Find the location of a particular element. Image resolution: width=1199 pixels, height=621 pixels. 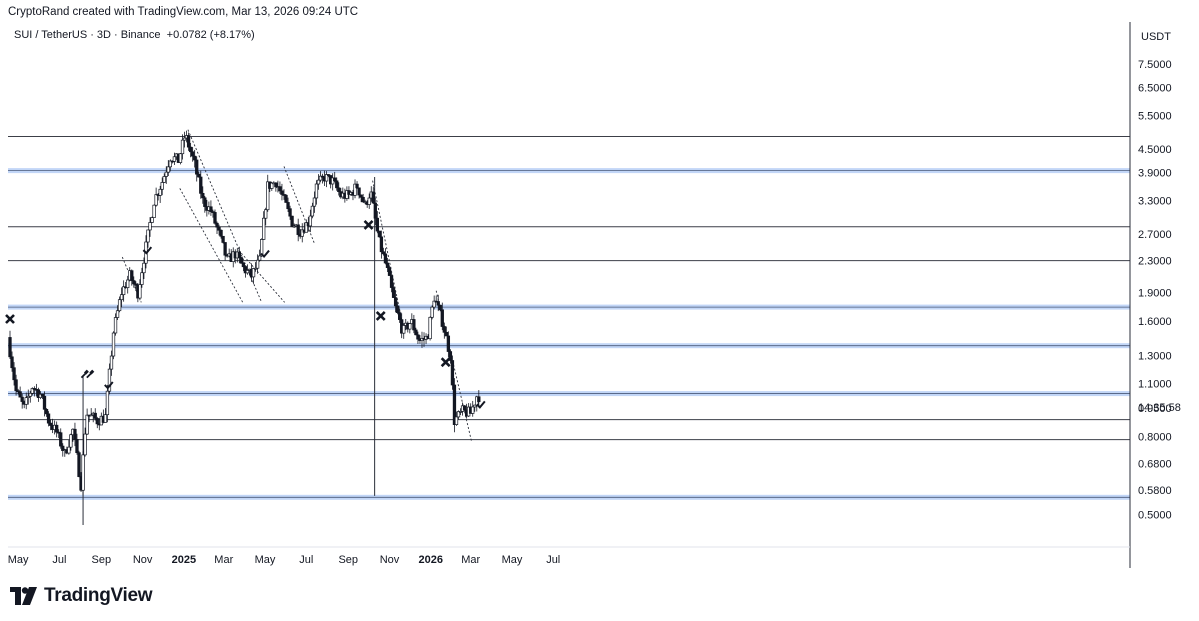

time-tick-label: Sep is located at coordinates (102, 560).